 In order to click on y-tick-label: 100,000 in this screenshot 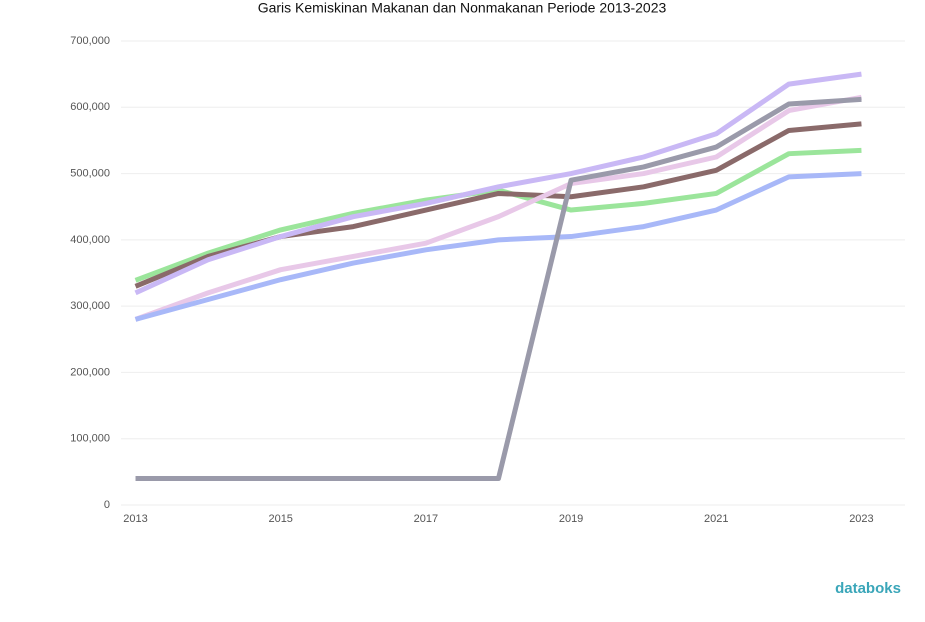, I will do `click(90, 439)`.